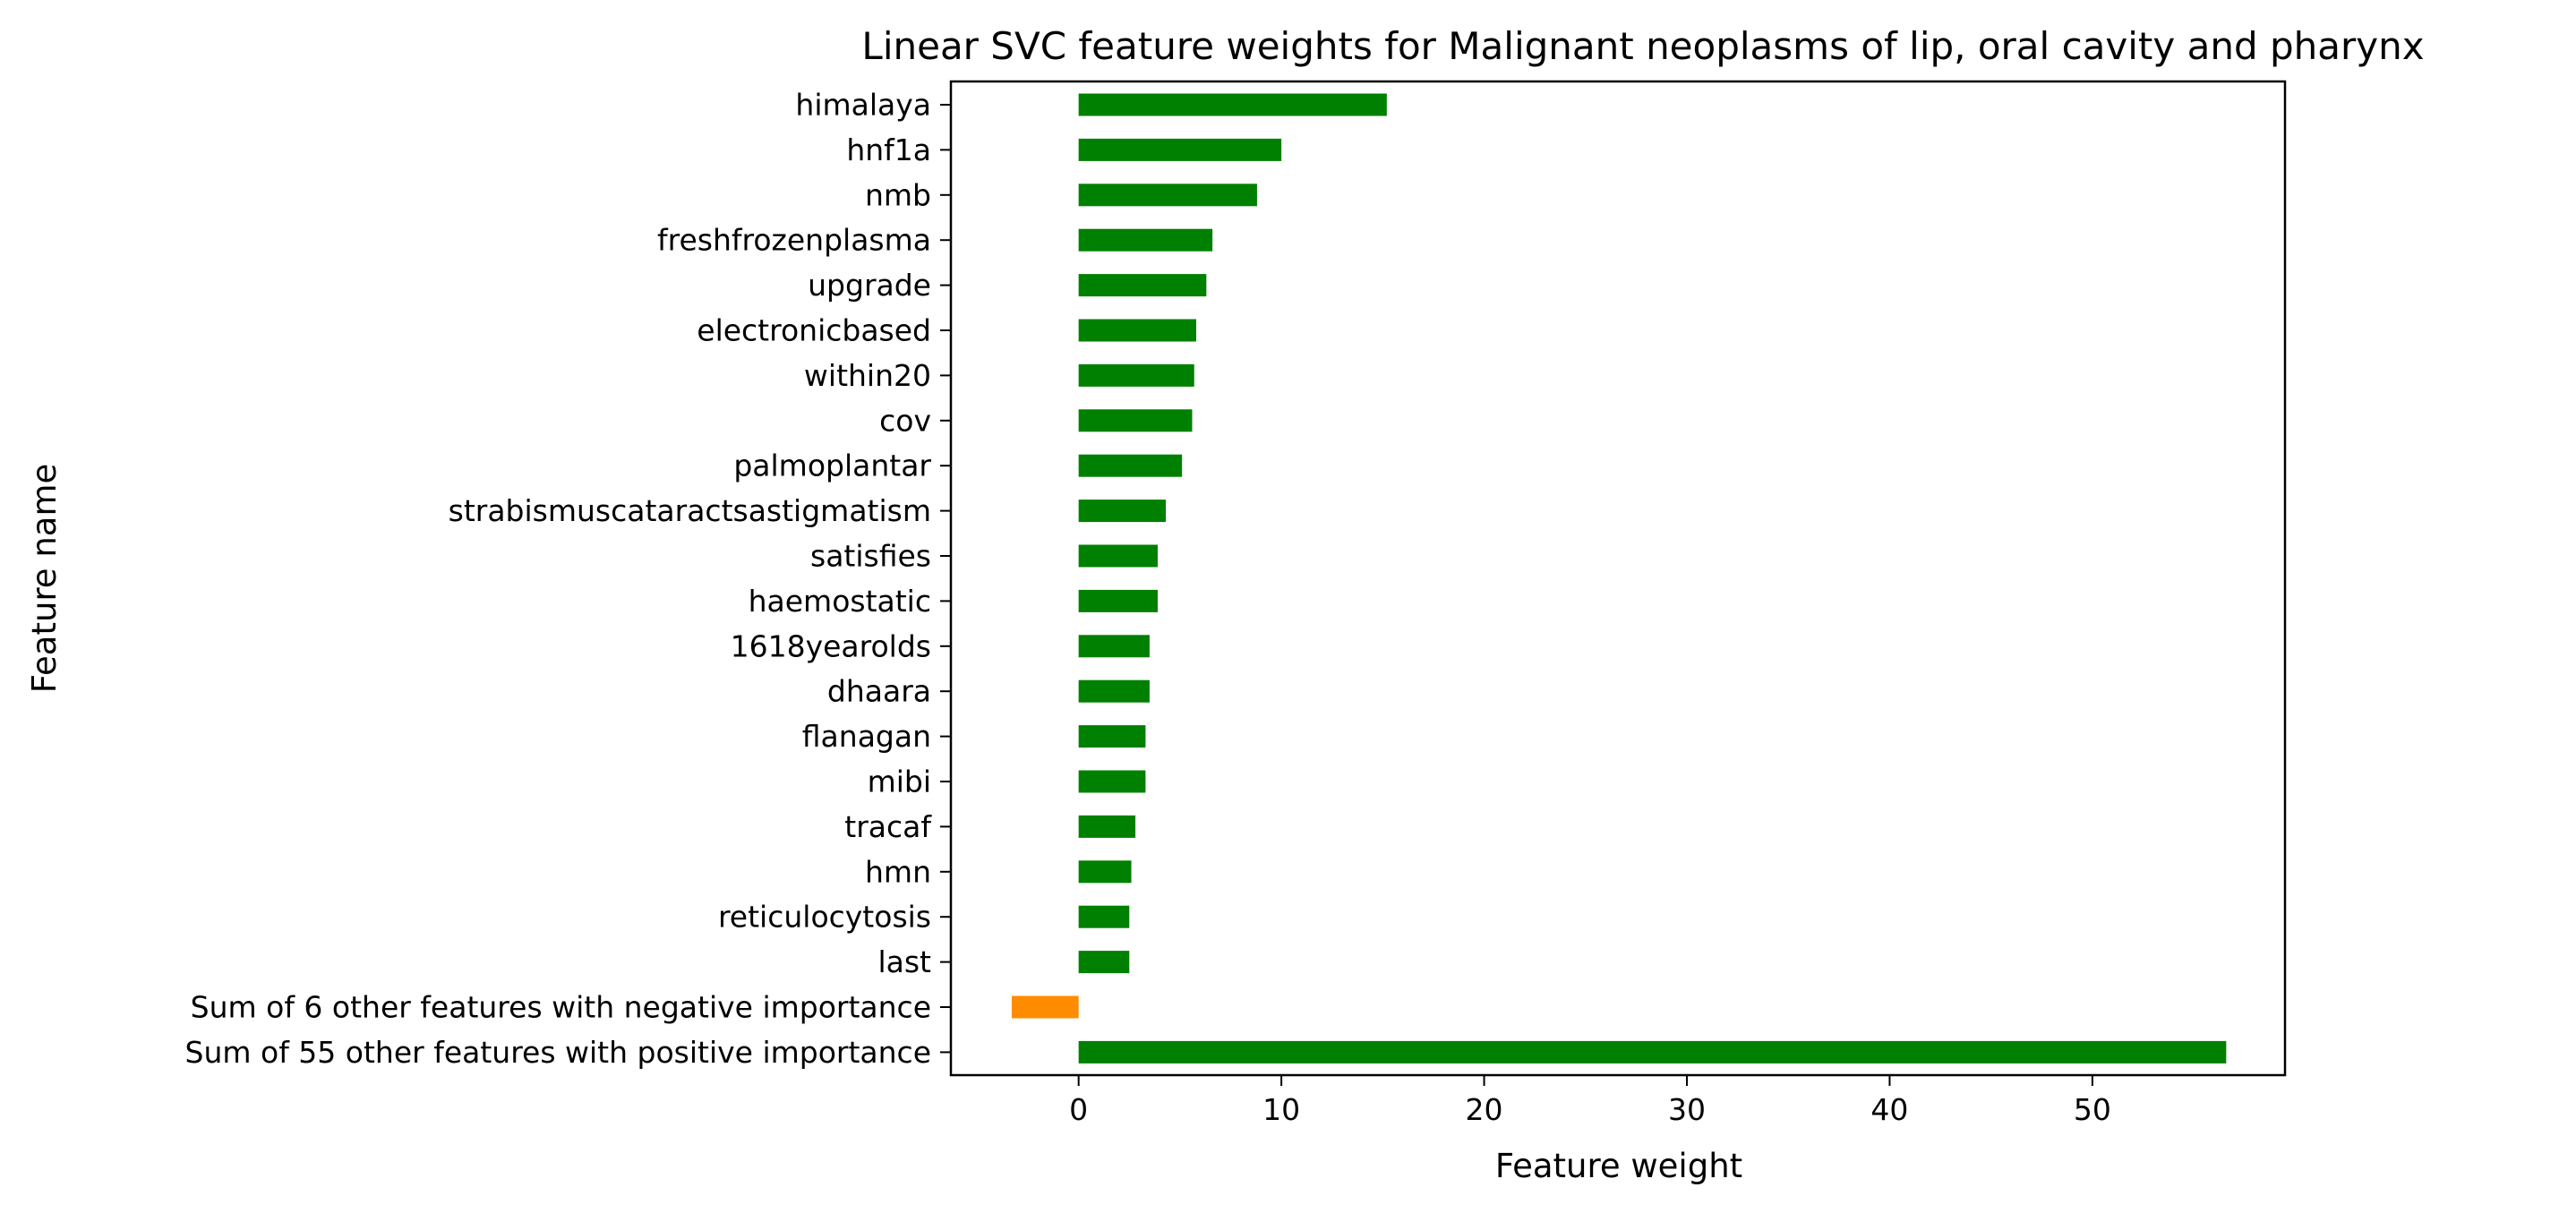 The width and height of the screenshot is (2576, 1213). What do you see at coordinates (866, 736) in the screenshot?
I see `y-tick-label-14: flanagan` at bounding box center [866, 736].